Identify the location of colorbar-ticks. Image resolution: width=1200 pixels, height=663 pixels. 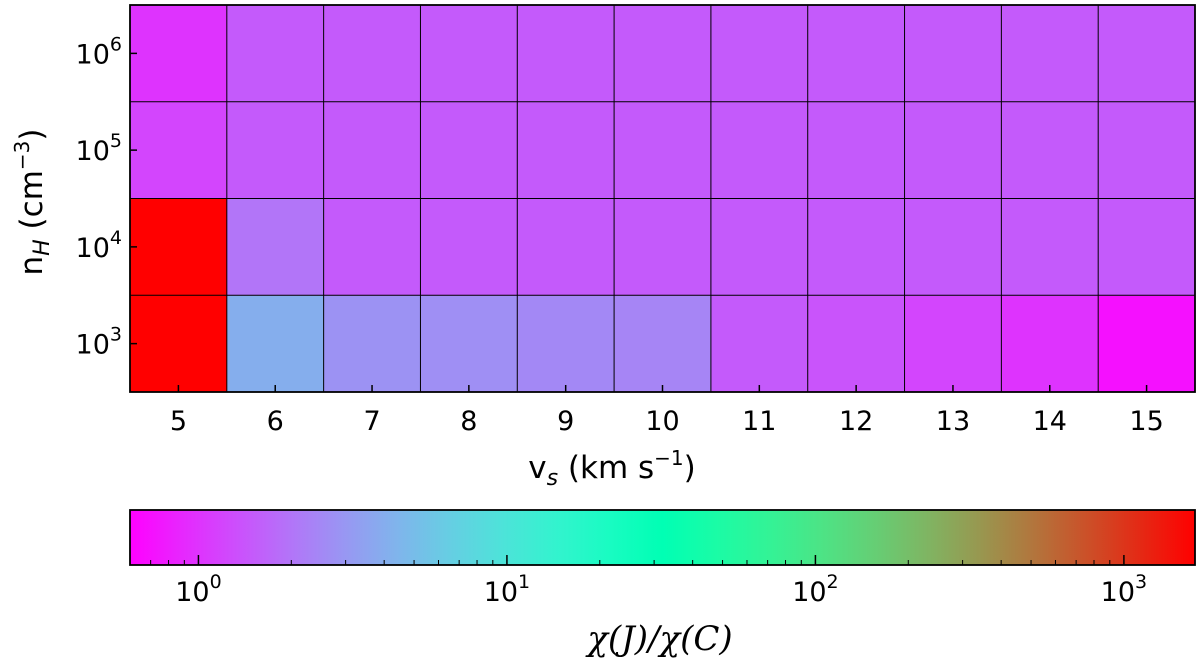
(627, 560).